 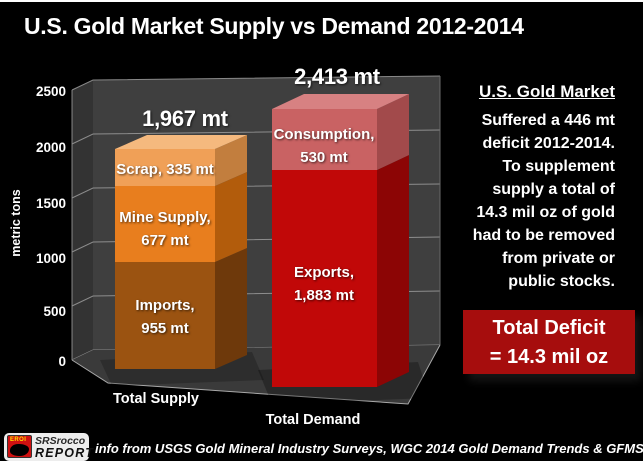 I want to click on supply-mine-side, so click(x=231, y=217).